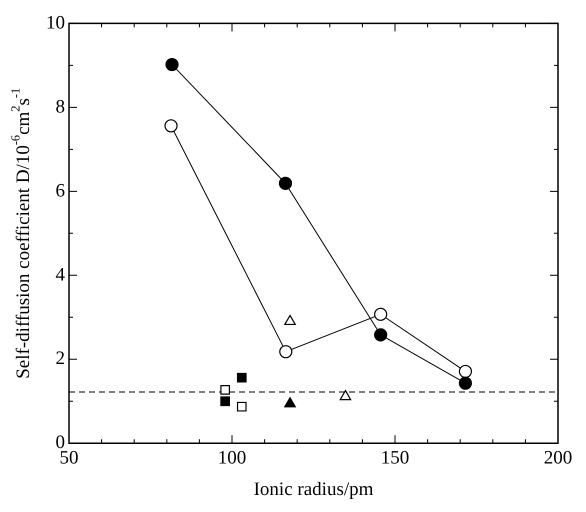  I want to click on x-tick-label: 200, so click(558, 458).